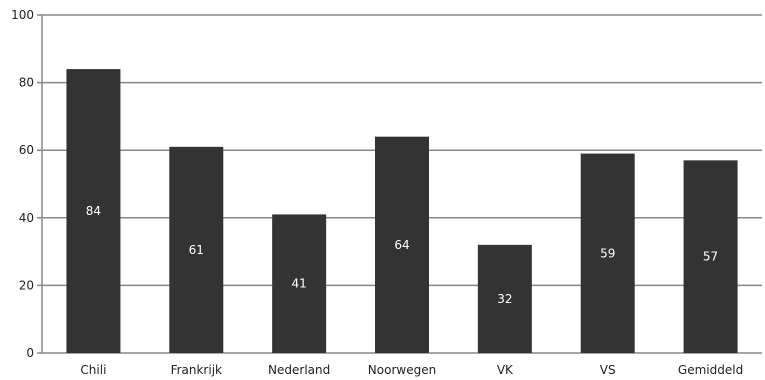 The height and width of the screenshot is (380, 765). I want to click on y-tick-label: 0, so click(30, 353).